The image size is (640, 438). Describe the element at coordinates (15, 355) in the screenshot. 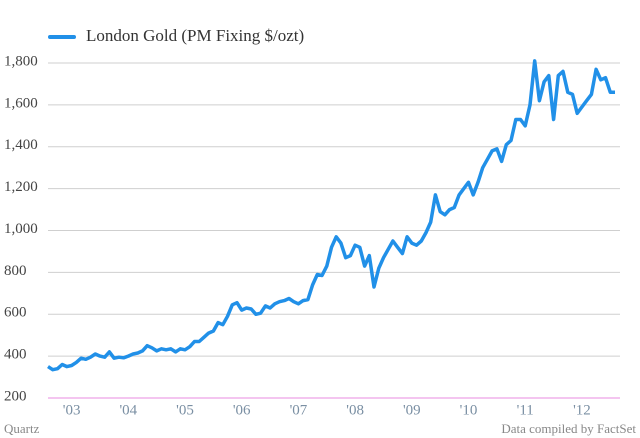

I see `y-tick-label: 400` at that location.